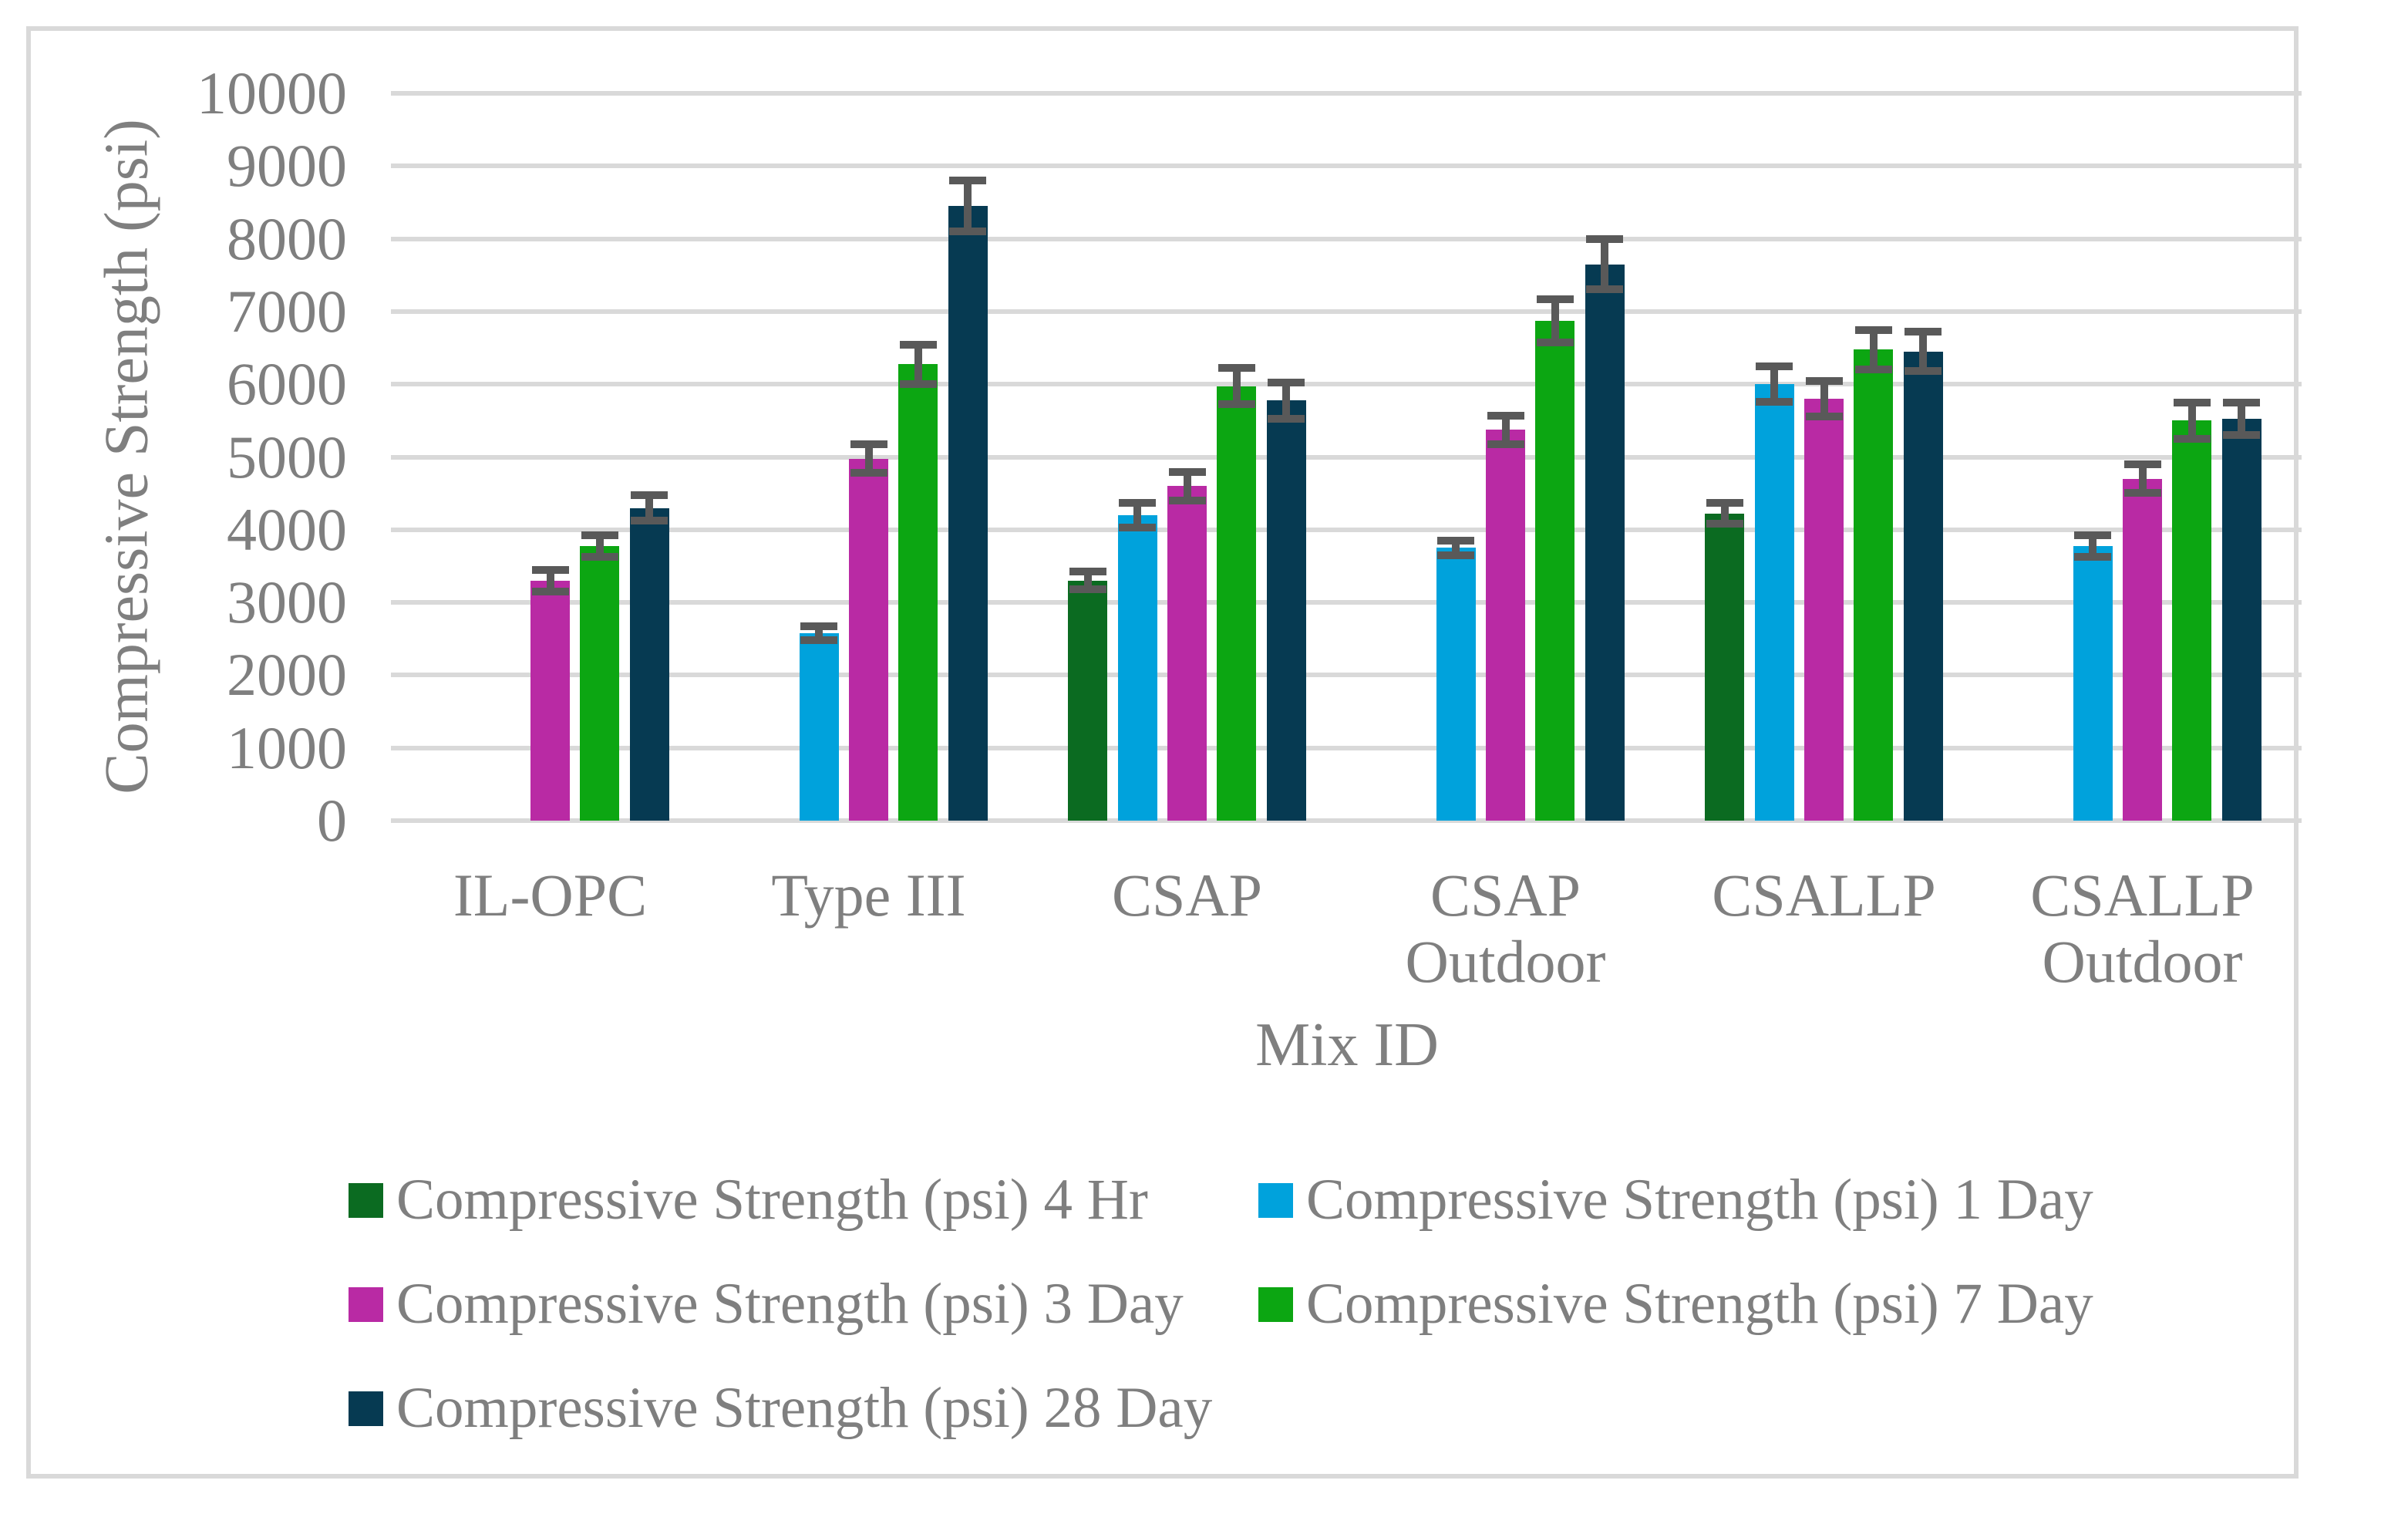 The width and height of the screenshot is (2408, 1514). I want to click on y-axis-tick-label: 1000, so click(287, 747).